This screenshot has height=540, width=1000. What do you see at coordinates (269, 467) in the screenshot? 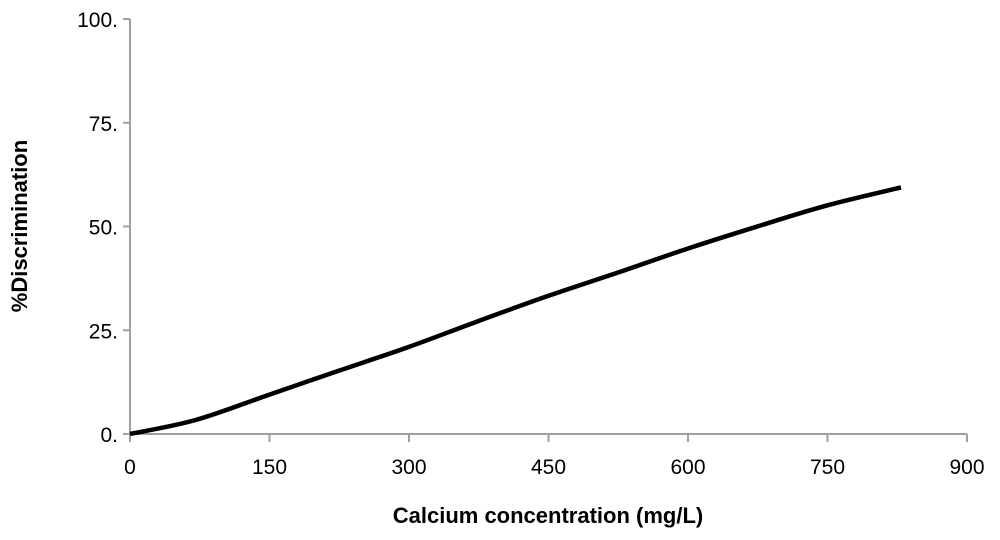
I see `x-tick-label: 150` at bounding box center [269, 467].